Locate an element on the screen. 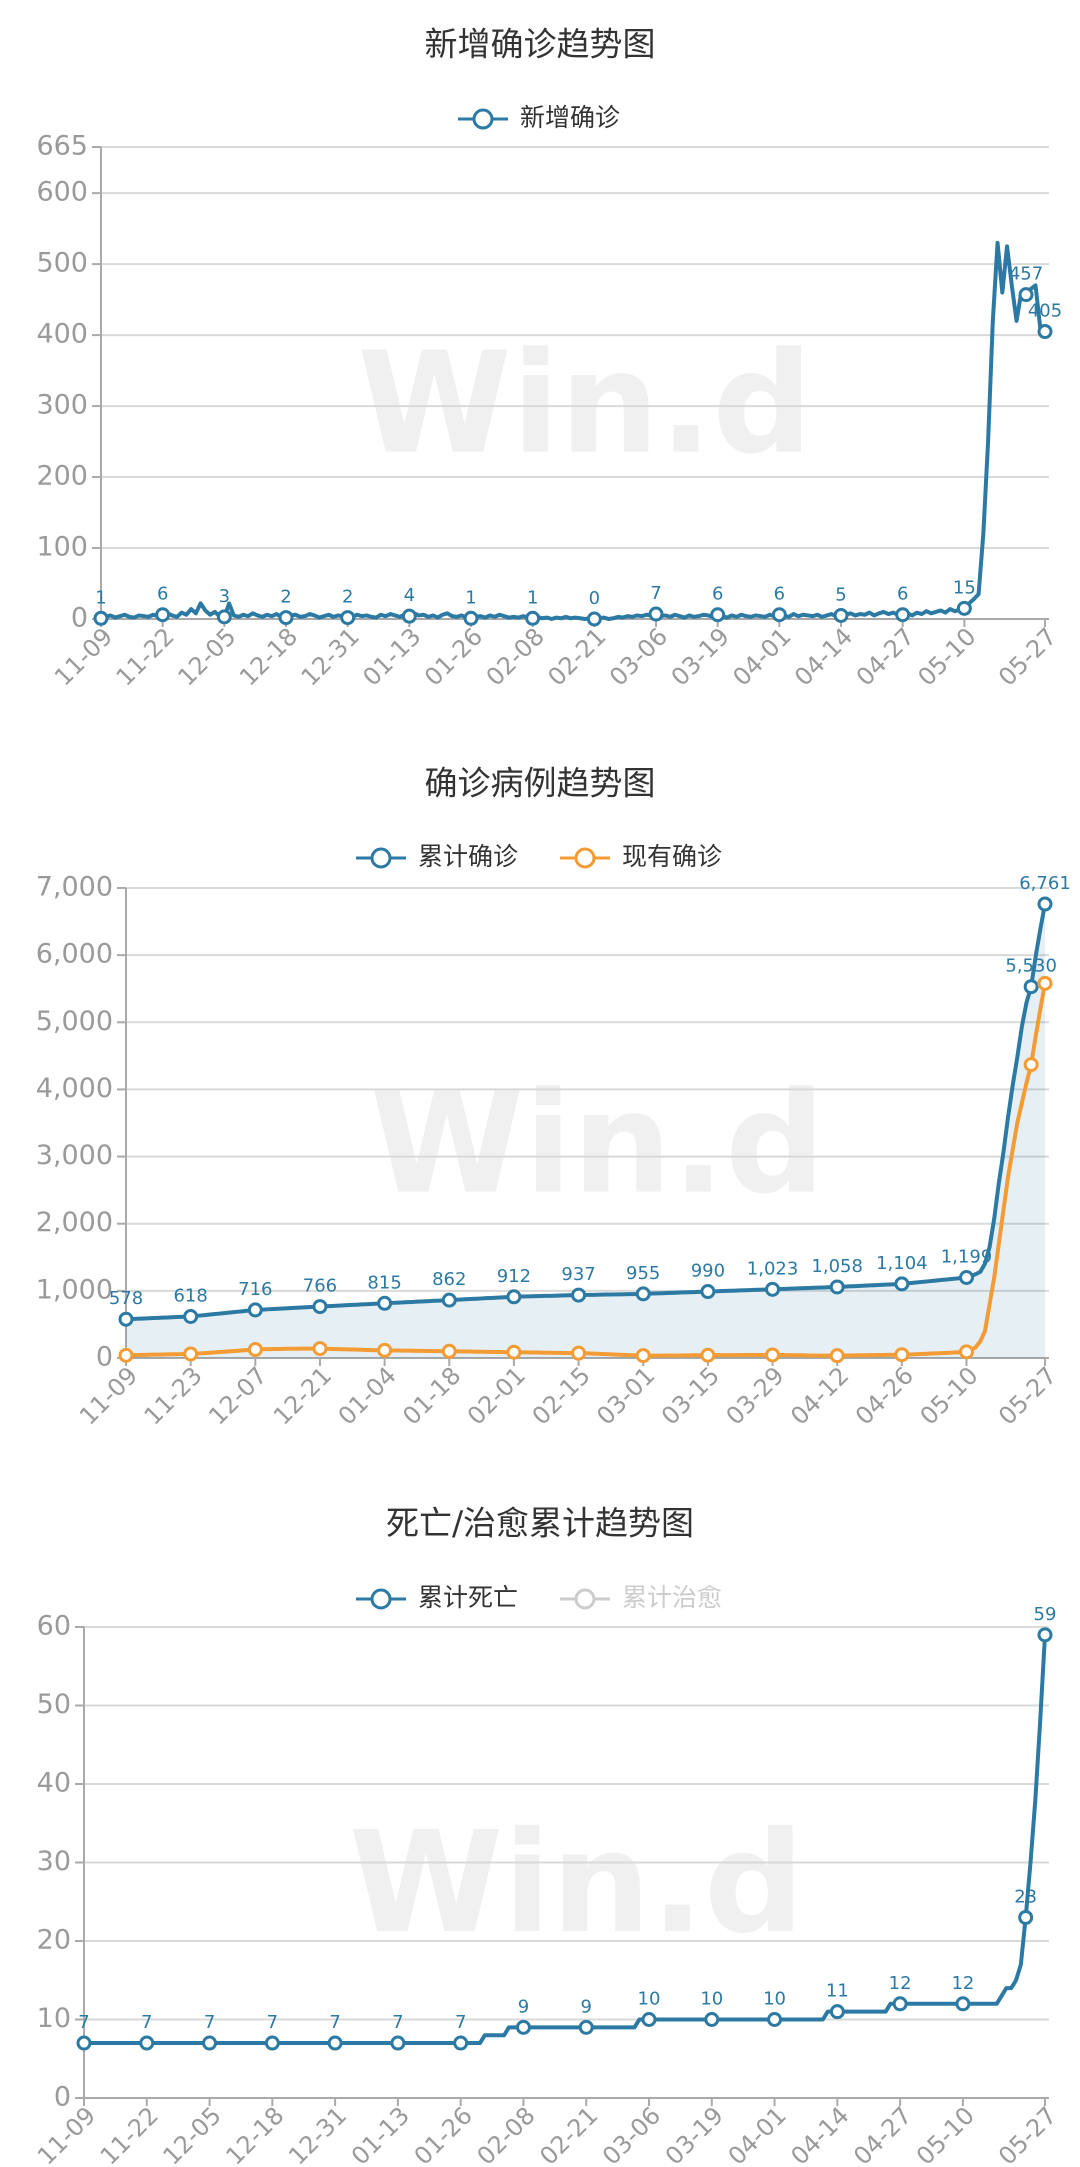 This screenshot has height=2167, width=1080. x-tick-label: 12-05 is located at coordinates (206, 656).